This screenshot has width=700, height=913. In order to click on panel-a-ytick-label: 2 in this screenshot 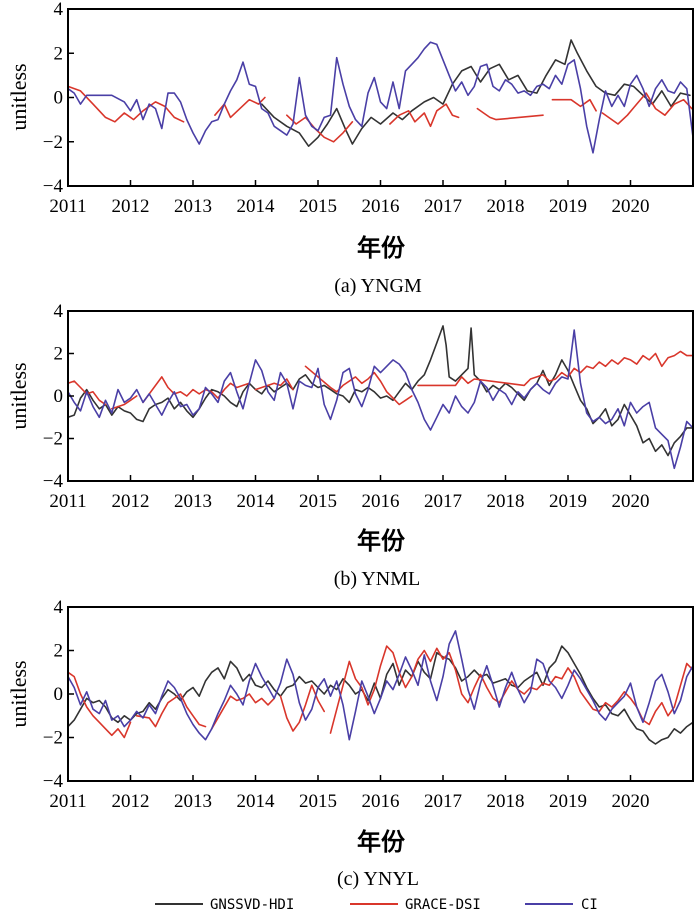, I will do `click(59, 53)`.